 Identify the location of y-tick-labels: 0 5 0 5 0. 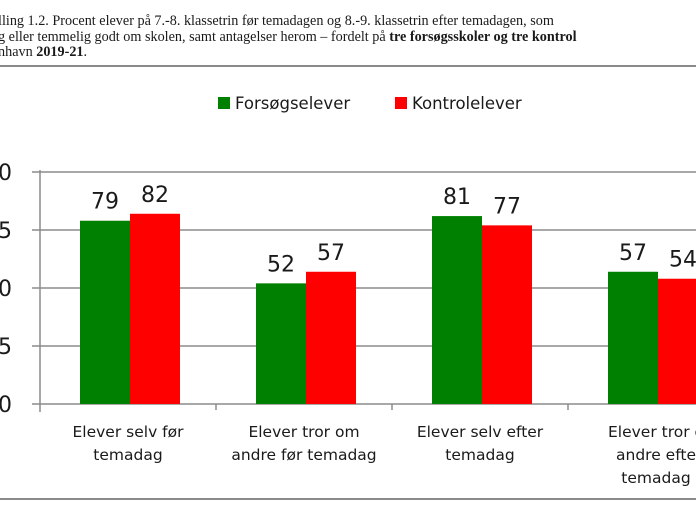
(6, 289).